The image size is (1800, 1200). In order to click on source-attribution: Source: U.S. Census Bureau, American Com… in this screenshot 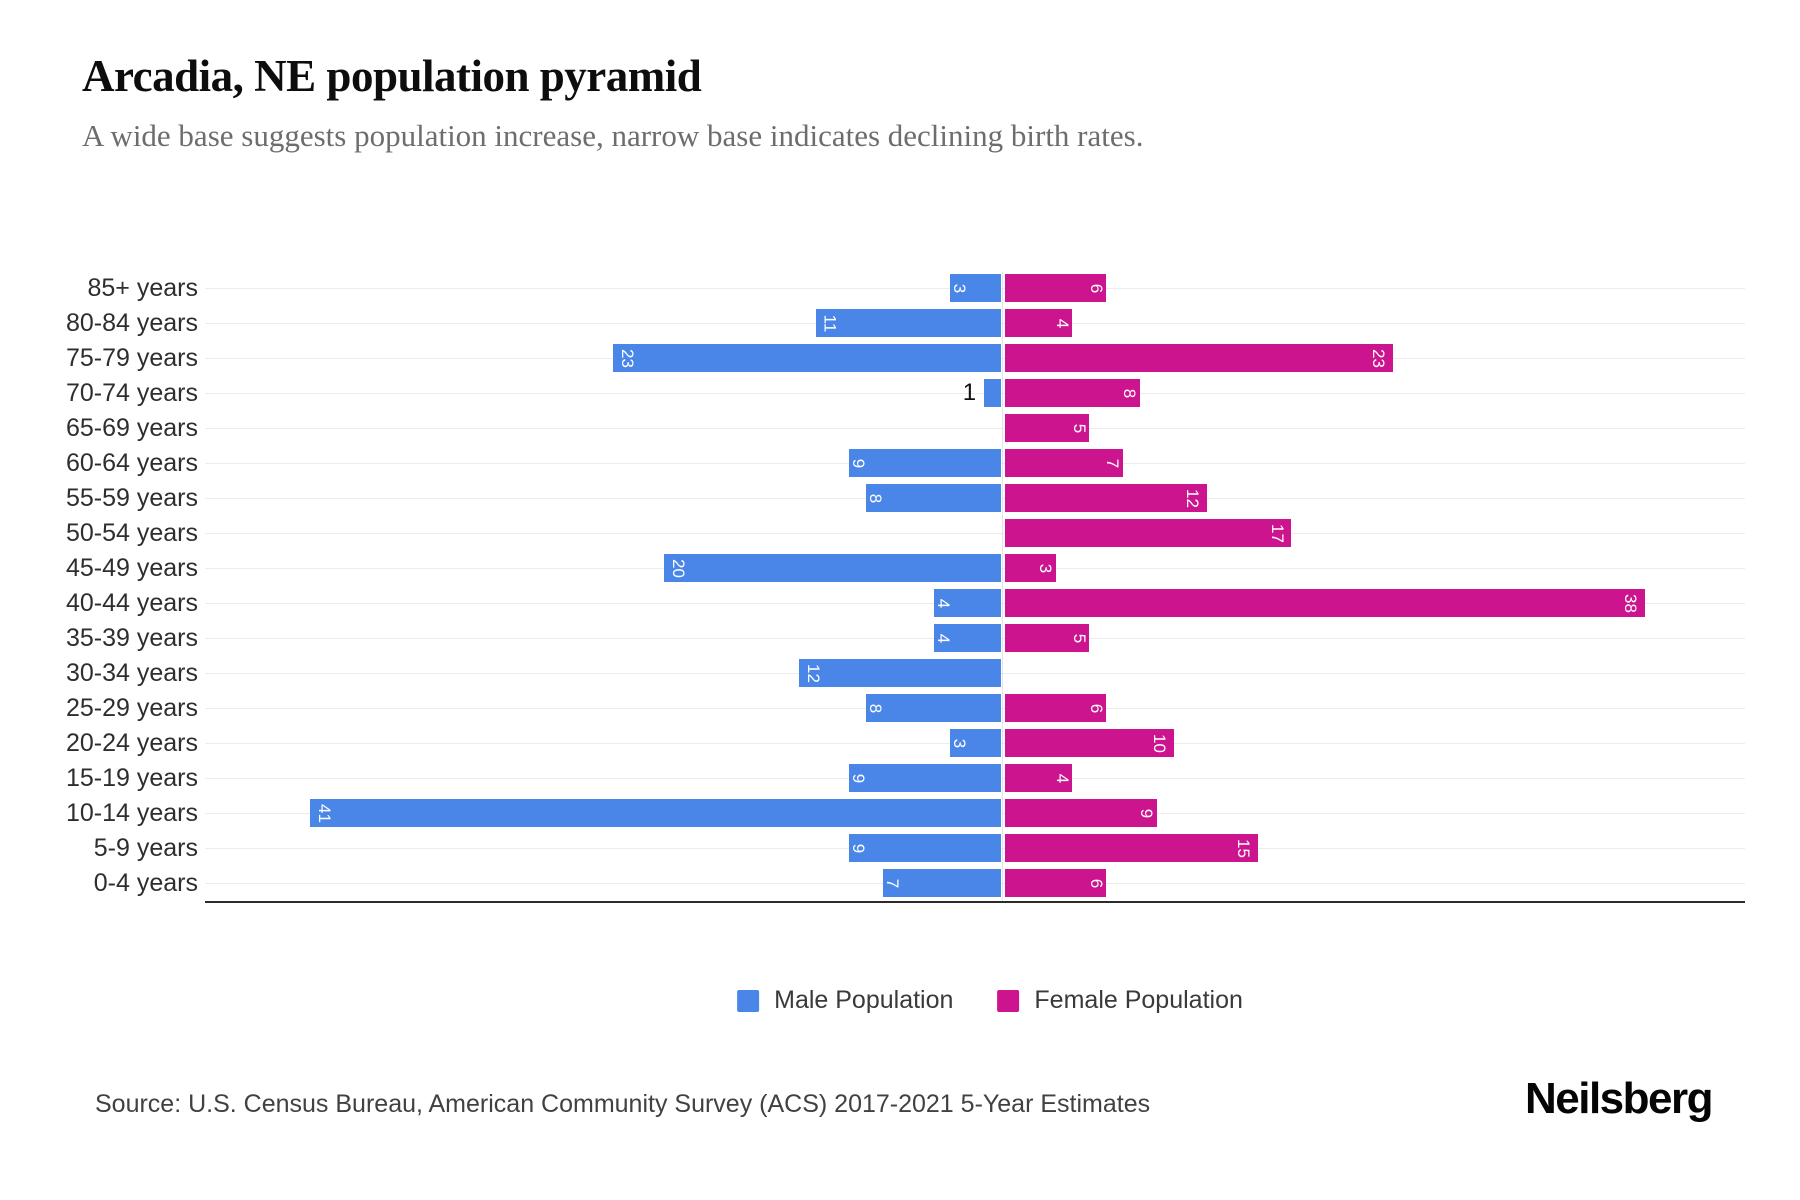, I will do `click(623, 1104)`.